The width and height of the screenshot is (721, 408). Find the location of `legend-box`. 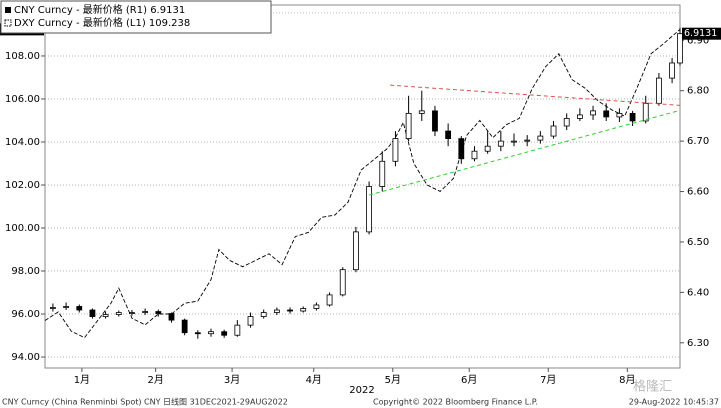

legend-box is located at coordinates (136, 17).